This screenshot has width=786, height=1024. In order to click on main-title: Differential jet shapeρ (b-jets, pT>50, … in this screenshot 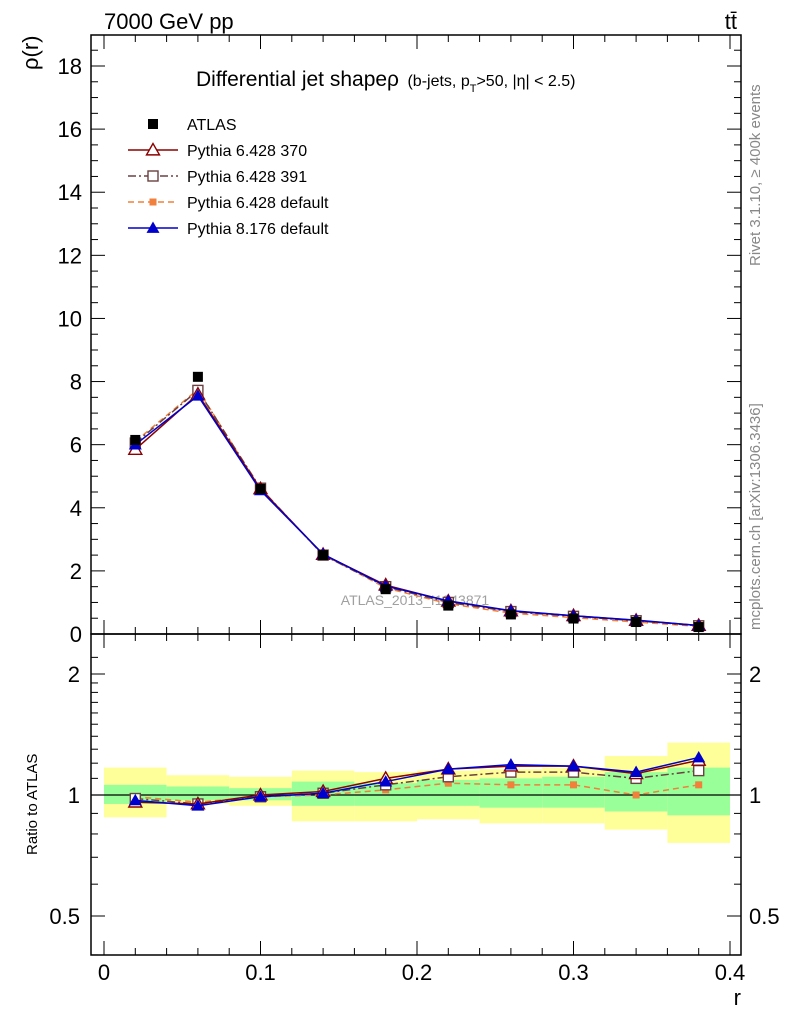, I will do `click(386, 81)`.